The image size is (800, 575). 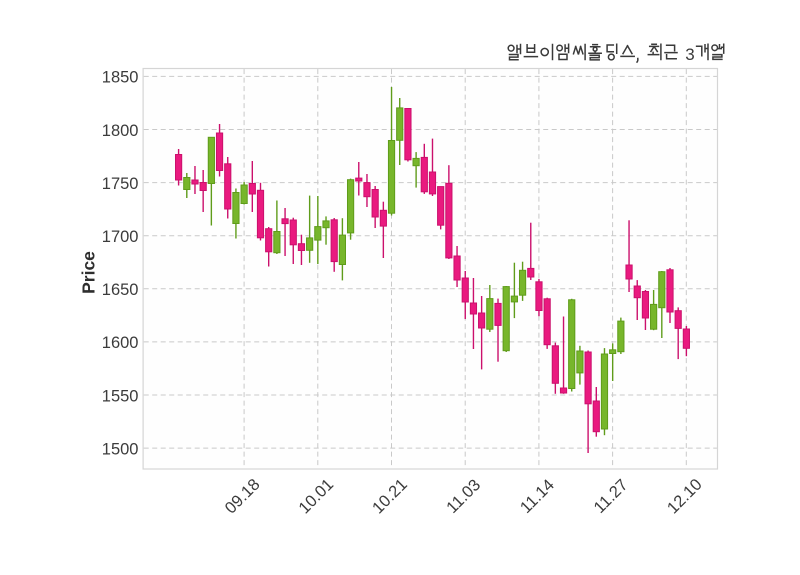 What do you see at coordinates (120, 237) in the screenshot?
I see `svg-text: 1700` at bounding box center [120, 237].